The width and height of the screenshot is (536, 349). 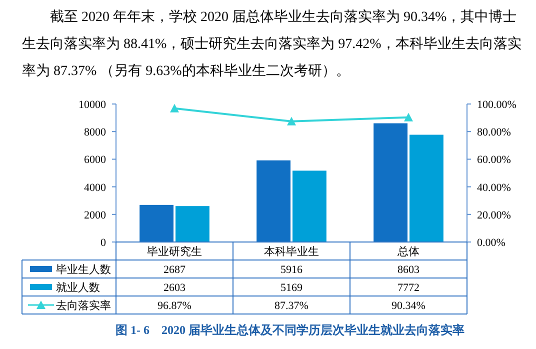 I want to click on x-tick-label: 总体, so click(x=408, y=251).